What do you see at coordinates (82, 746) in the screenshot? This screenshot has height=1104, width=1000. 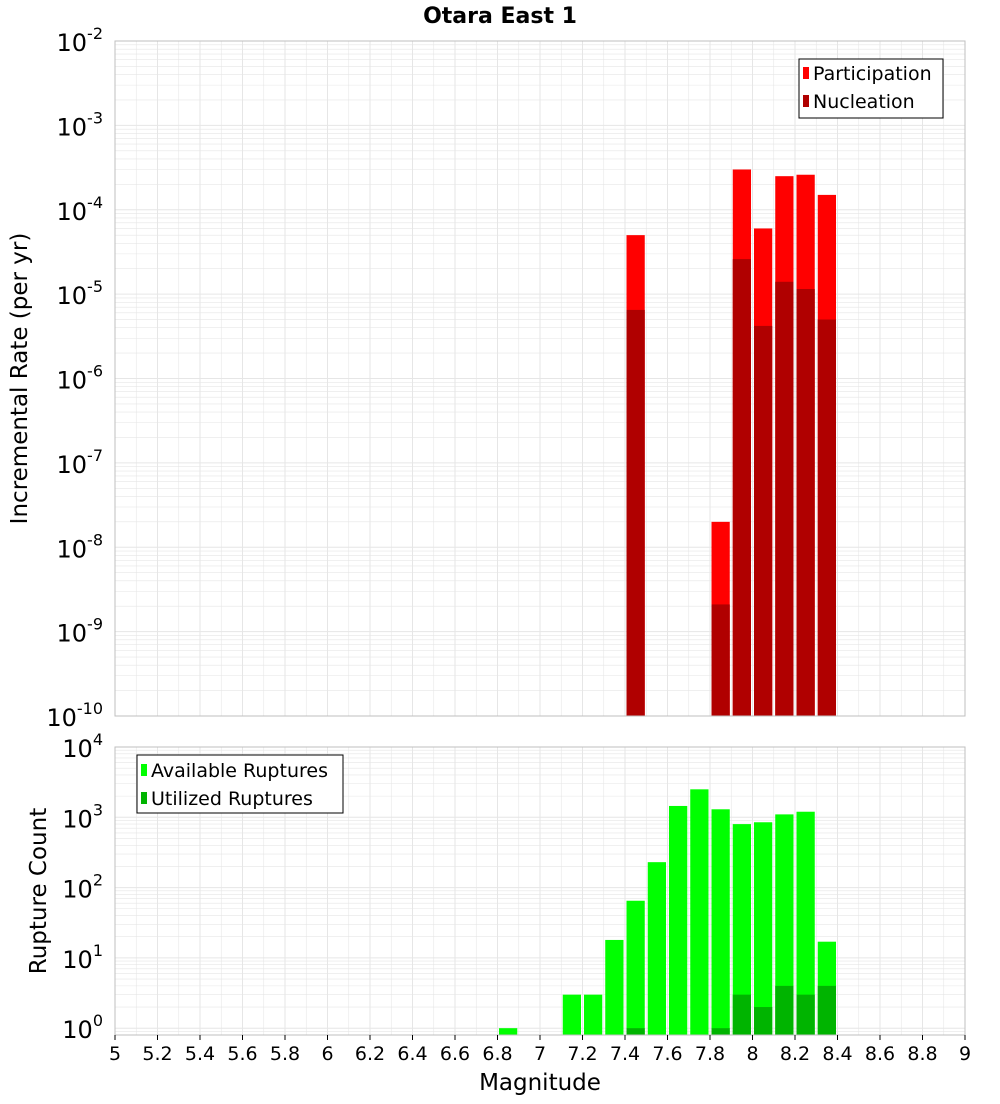 I see `y-tick-label: 10⁴` at bounding box center [82, 746].